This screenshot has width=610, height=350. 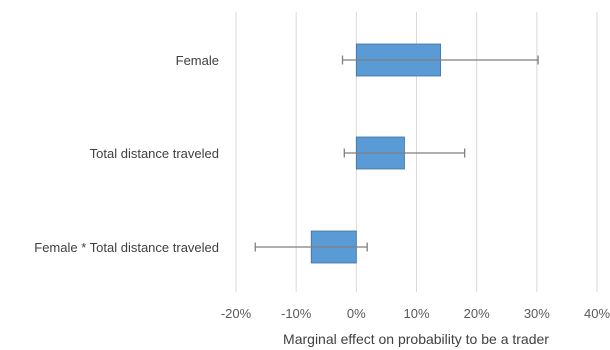 I want to click on x-tick-label: -20%, so click(x=236, y=313).